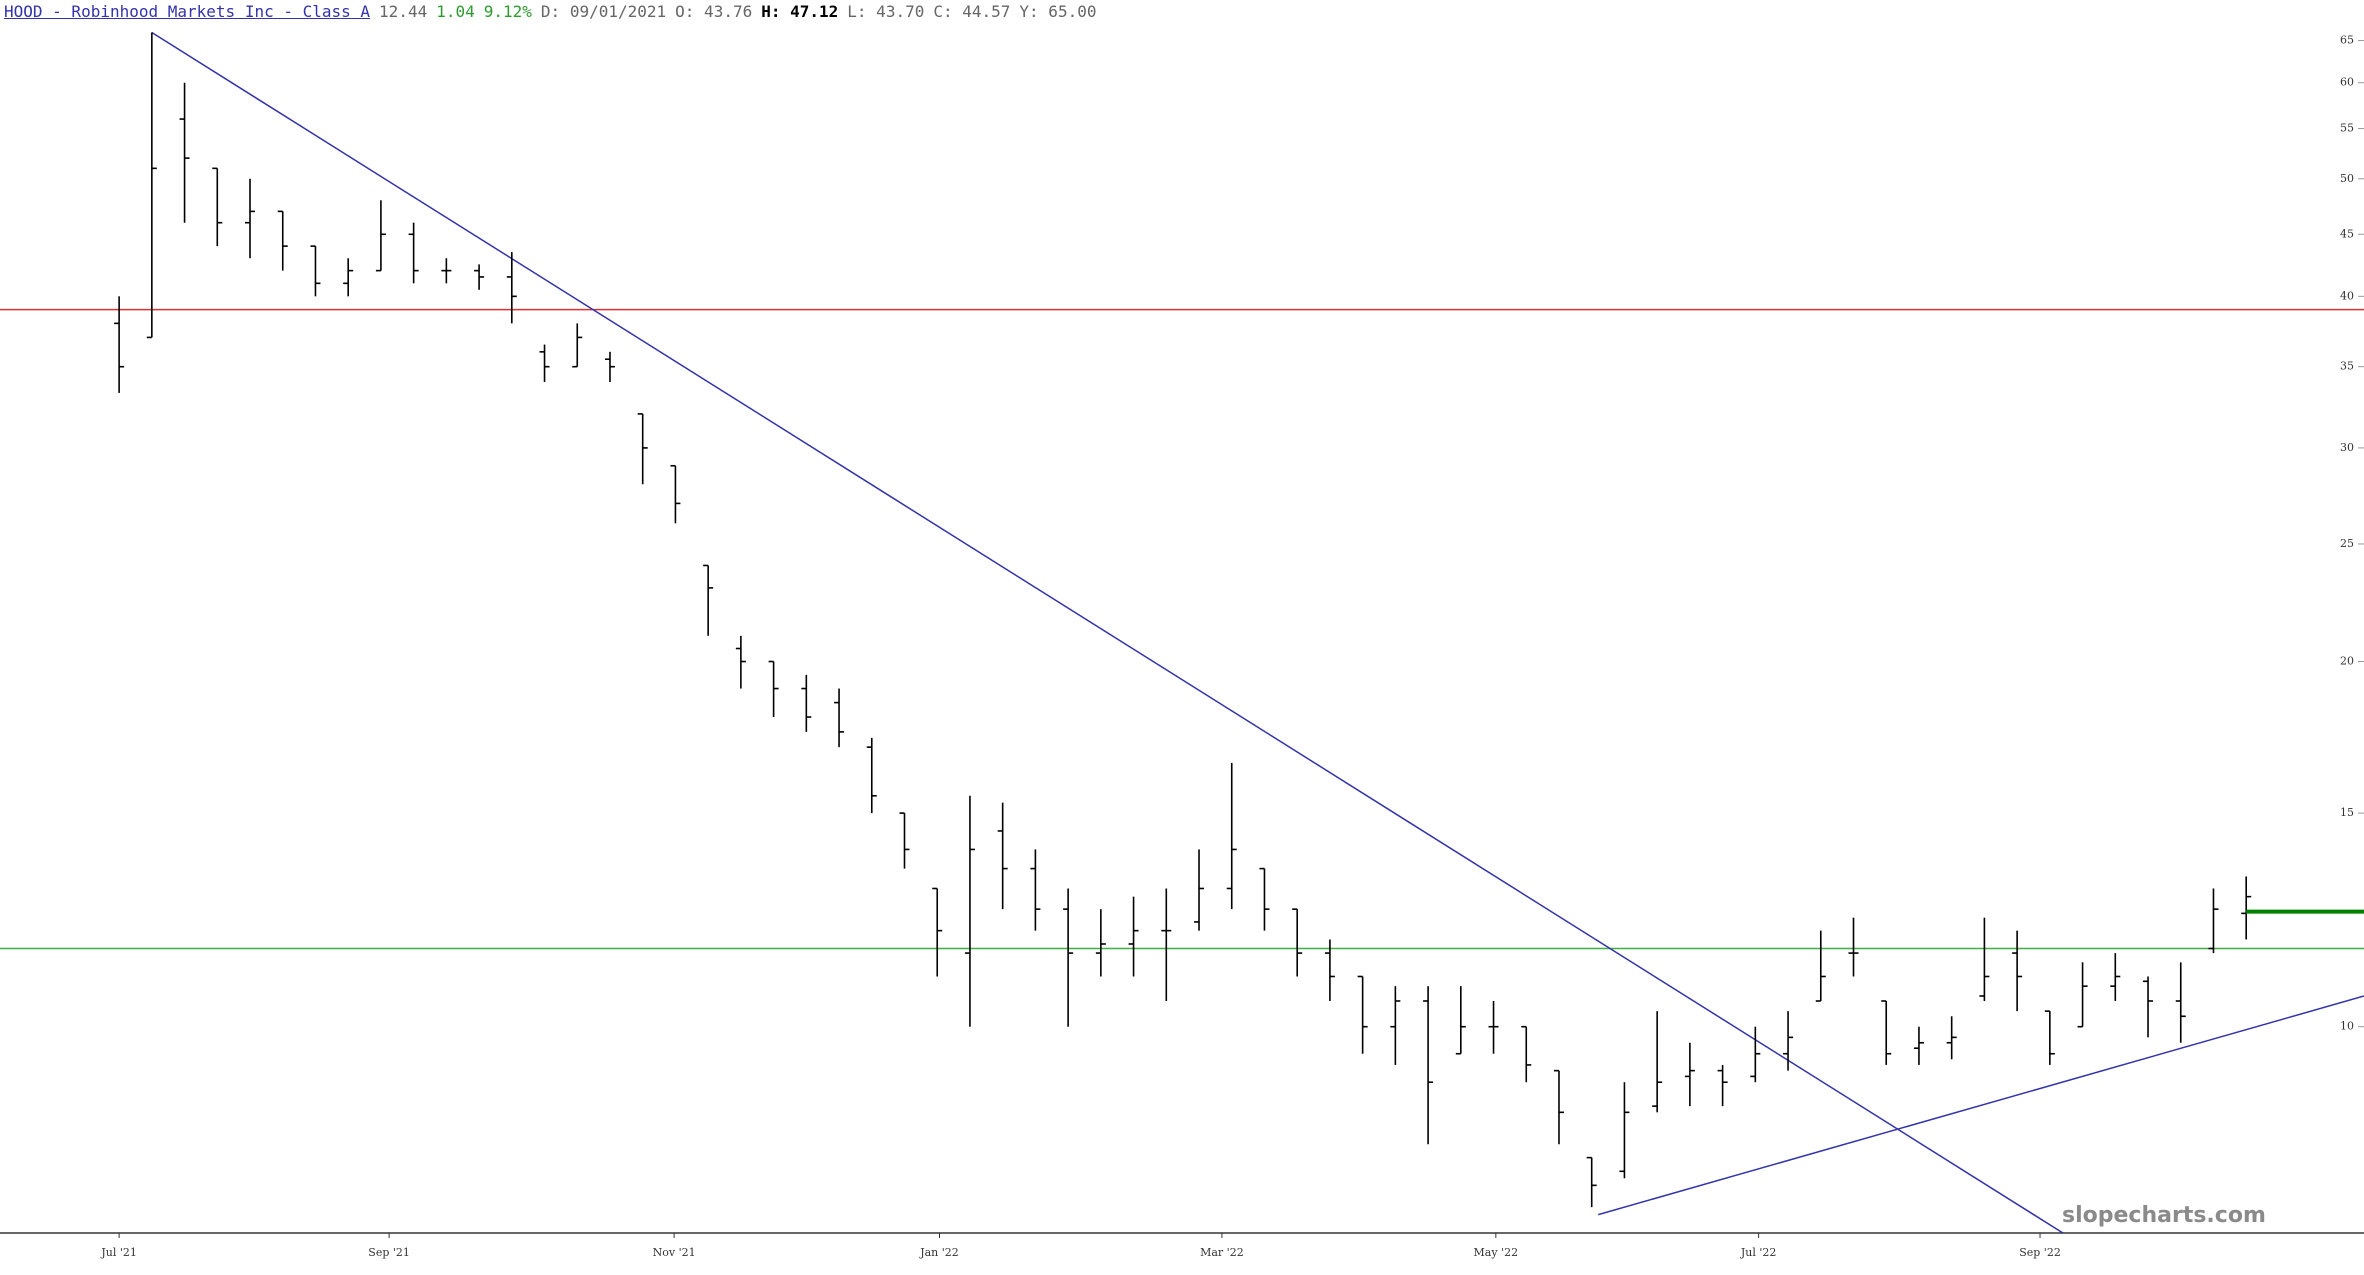 The height and width of the screenshot is (1275, 2364). Describe the element at coordinates (403, 11) in the screenshot. I see `last-price: 12.44` at that location.